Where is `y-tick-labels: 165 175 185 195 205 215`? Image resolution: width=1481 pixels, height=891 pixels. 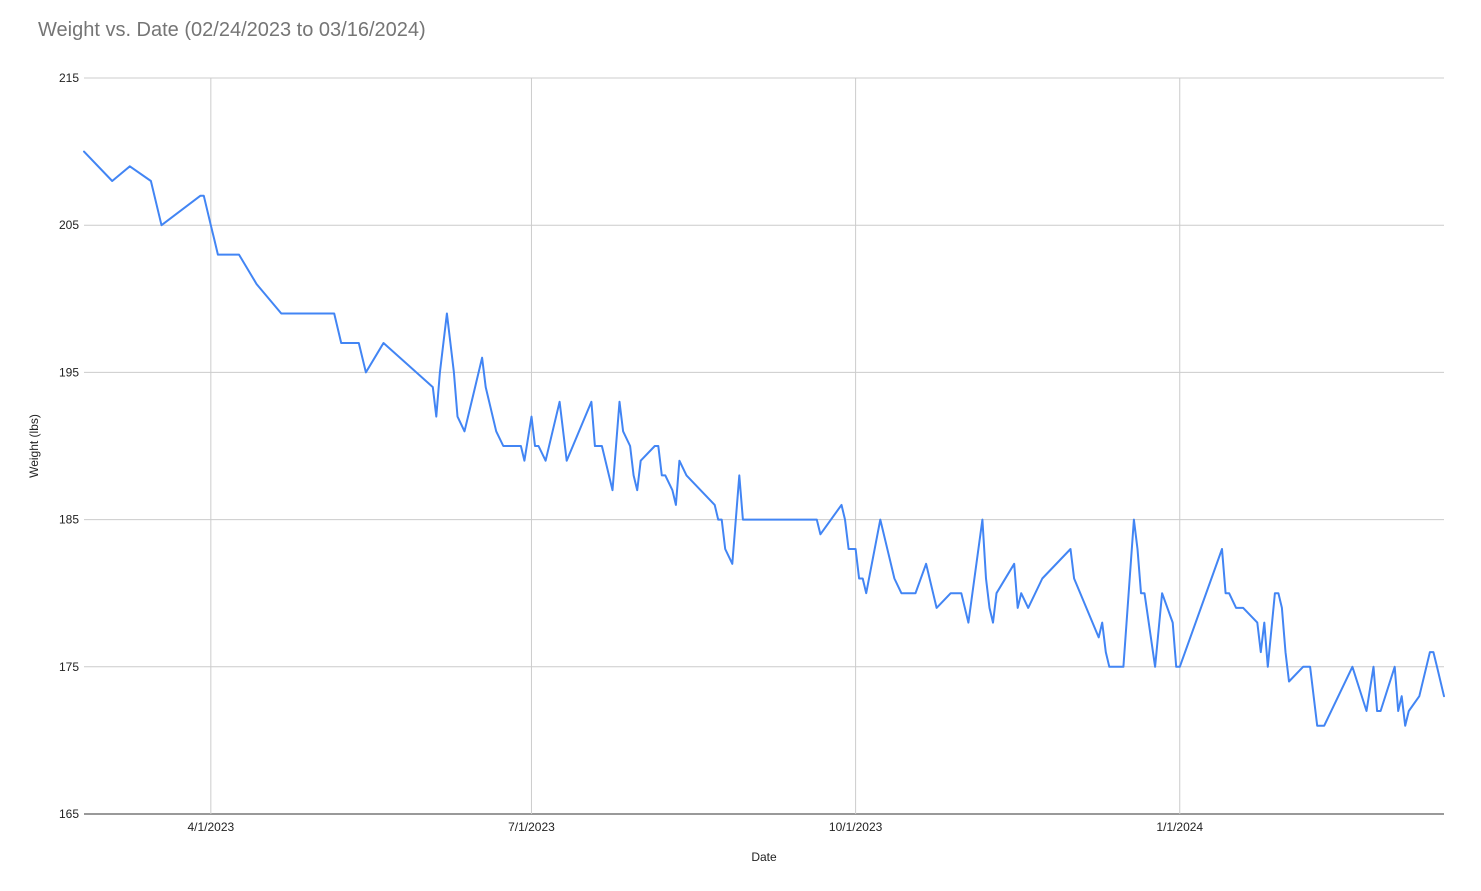 y-tick-labels: 165 175 185 195 205 215 is located at coordinates (69, 446).